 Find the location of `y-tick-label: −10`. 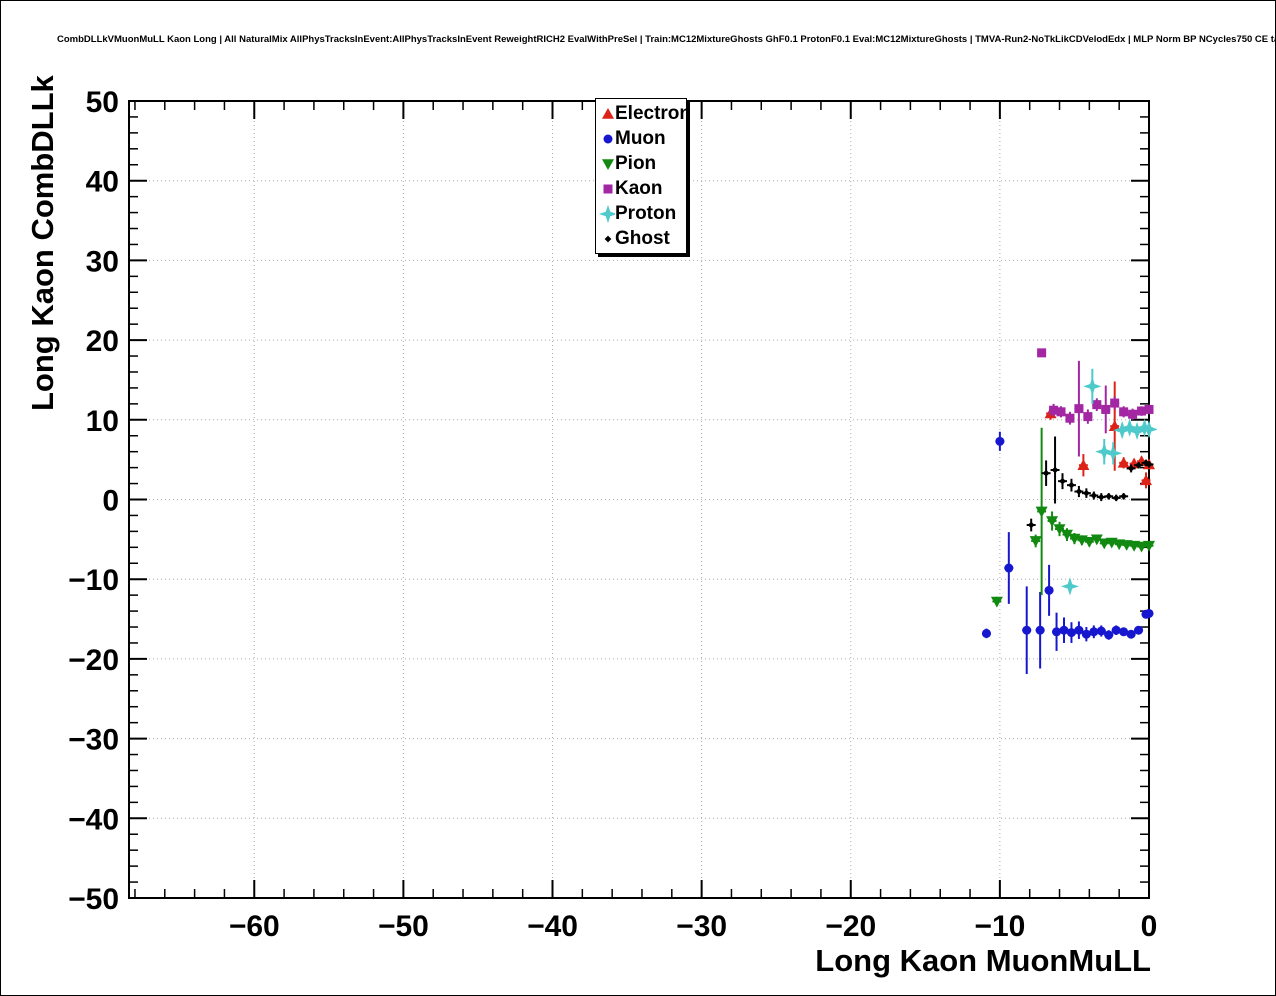

y-tick-label: −10 is located at coordinates (93, 580).